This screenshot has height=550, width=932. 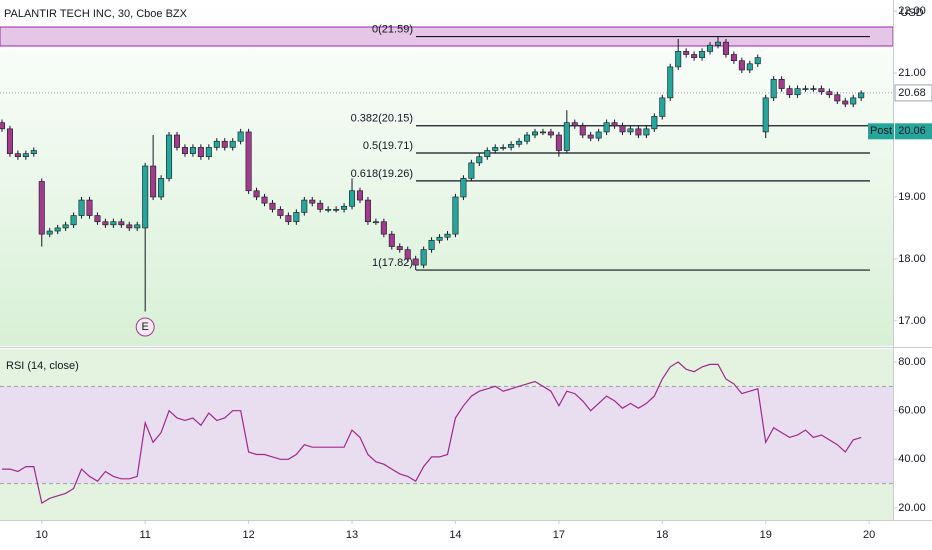 I want to click on y-tick-label: 40.00, so click(x=912, y=459).